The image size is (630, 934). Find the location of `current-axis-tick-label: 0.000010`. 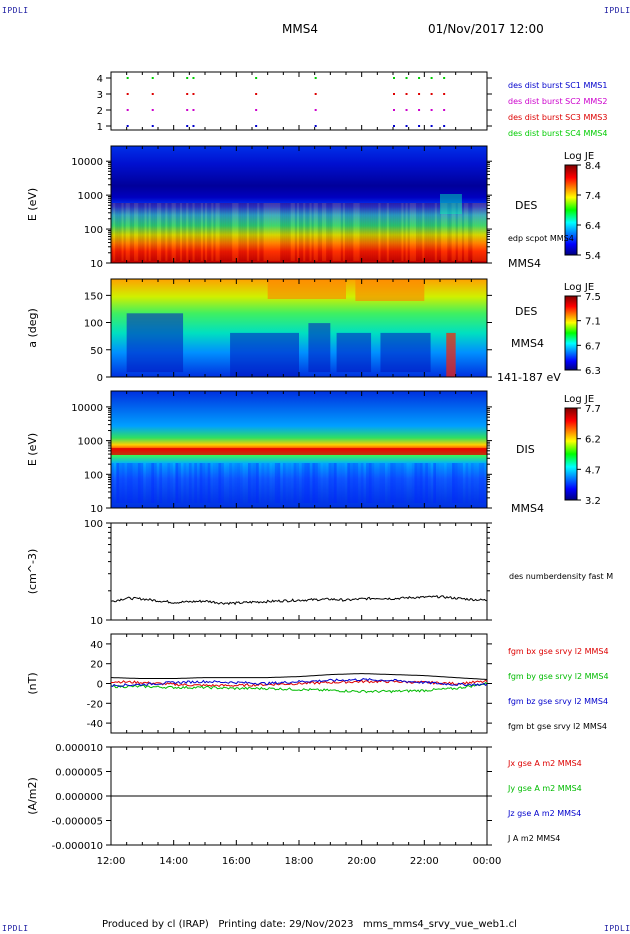

current-axis-tick-label: 0.000010 is located at coordinates (79, 748).